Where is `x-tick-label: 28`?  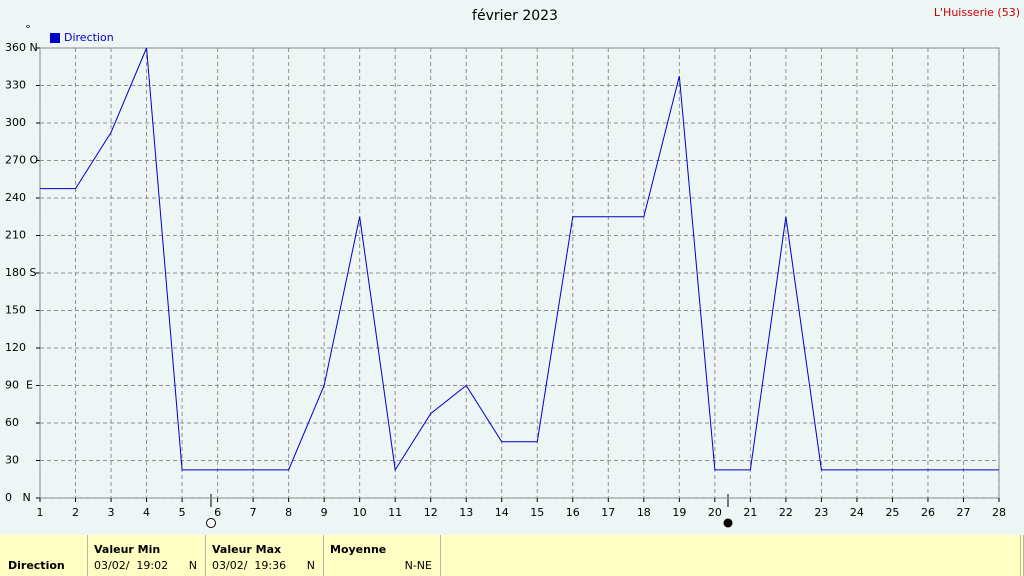 x-tick-label: 28 is located at coordinates (999, 512).